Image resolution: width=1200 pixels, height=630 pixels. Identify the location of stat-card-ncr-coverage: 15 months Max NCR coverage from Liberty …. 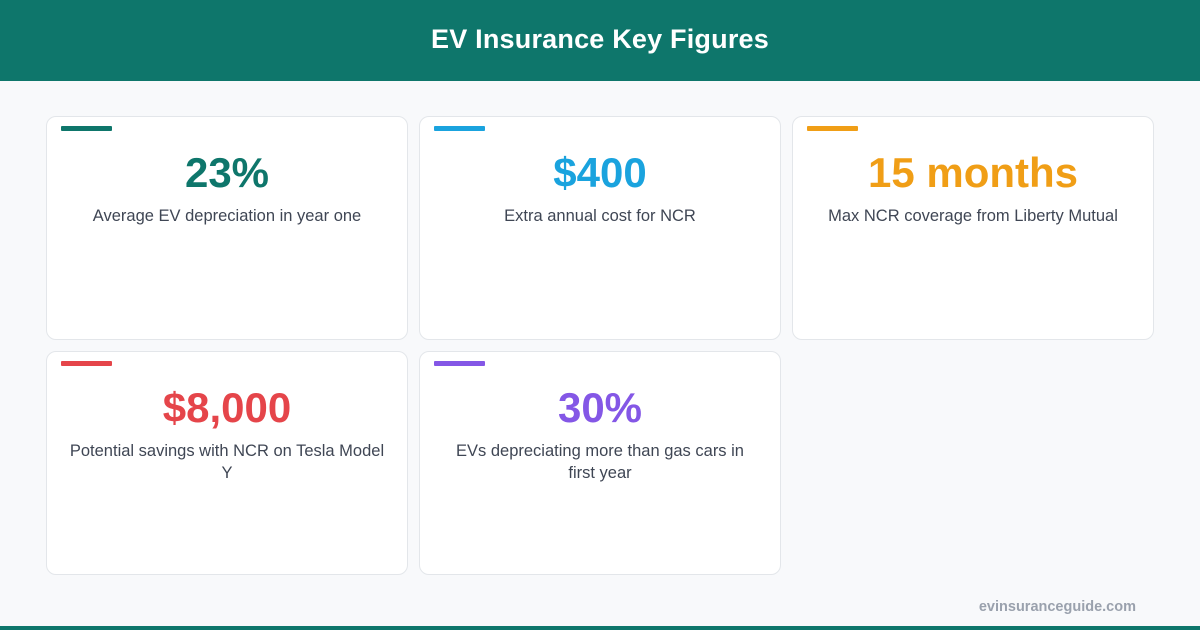
(973, 228).